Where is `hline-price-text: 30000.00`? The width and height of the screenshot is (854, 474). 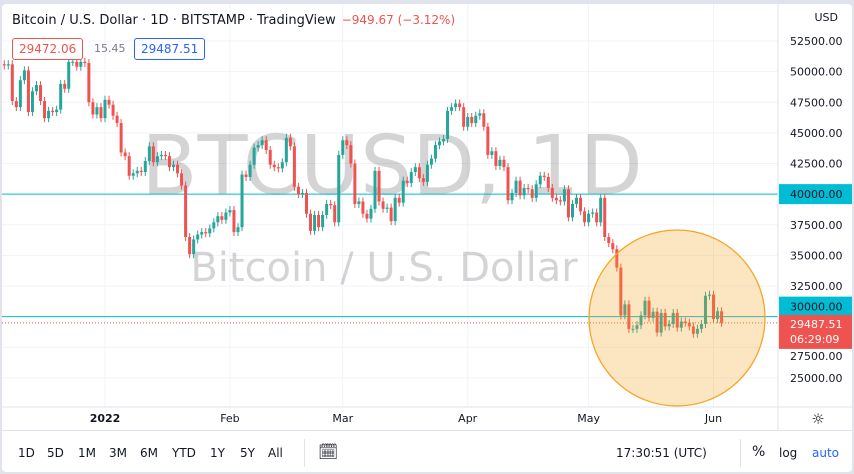
hline-price-text: 30000.00 is located at coordinates (816, 307).